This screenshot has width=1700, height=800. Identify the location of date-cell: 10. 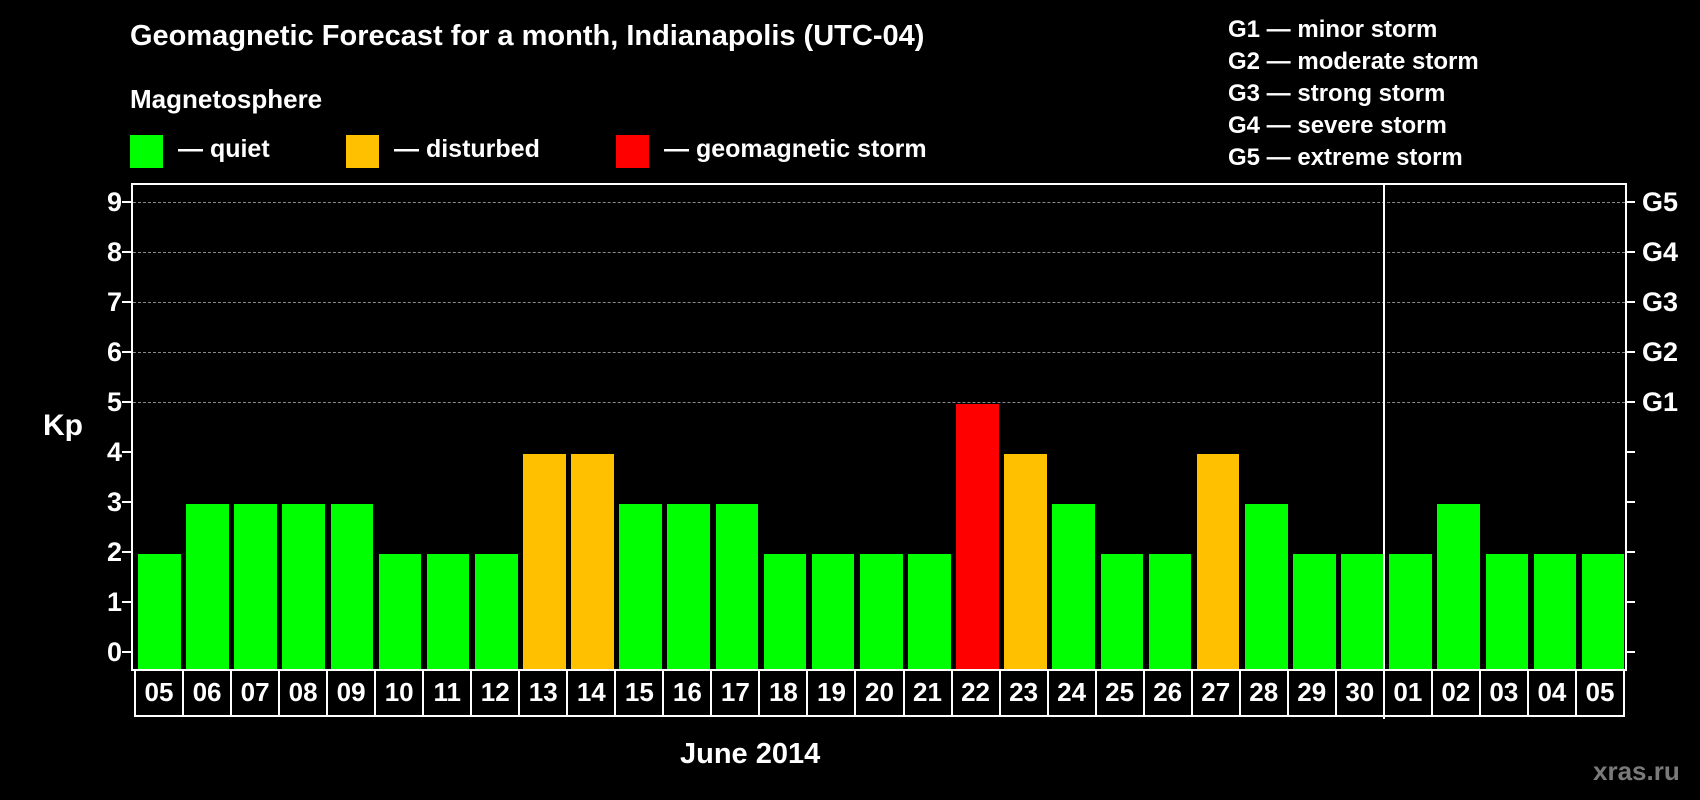
(400, 692).